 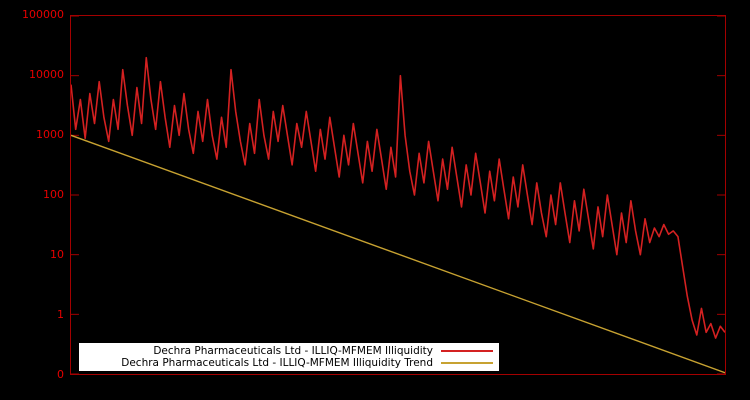 I want to click on y-axis-tick-label: 1000, so click(x=50, y=134).